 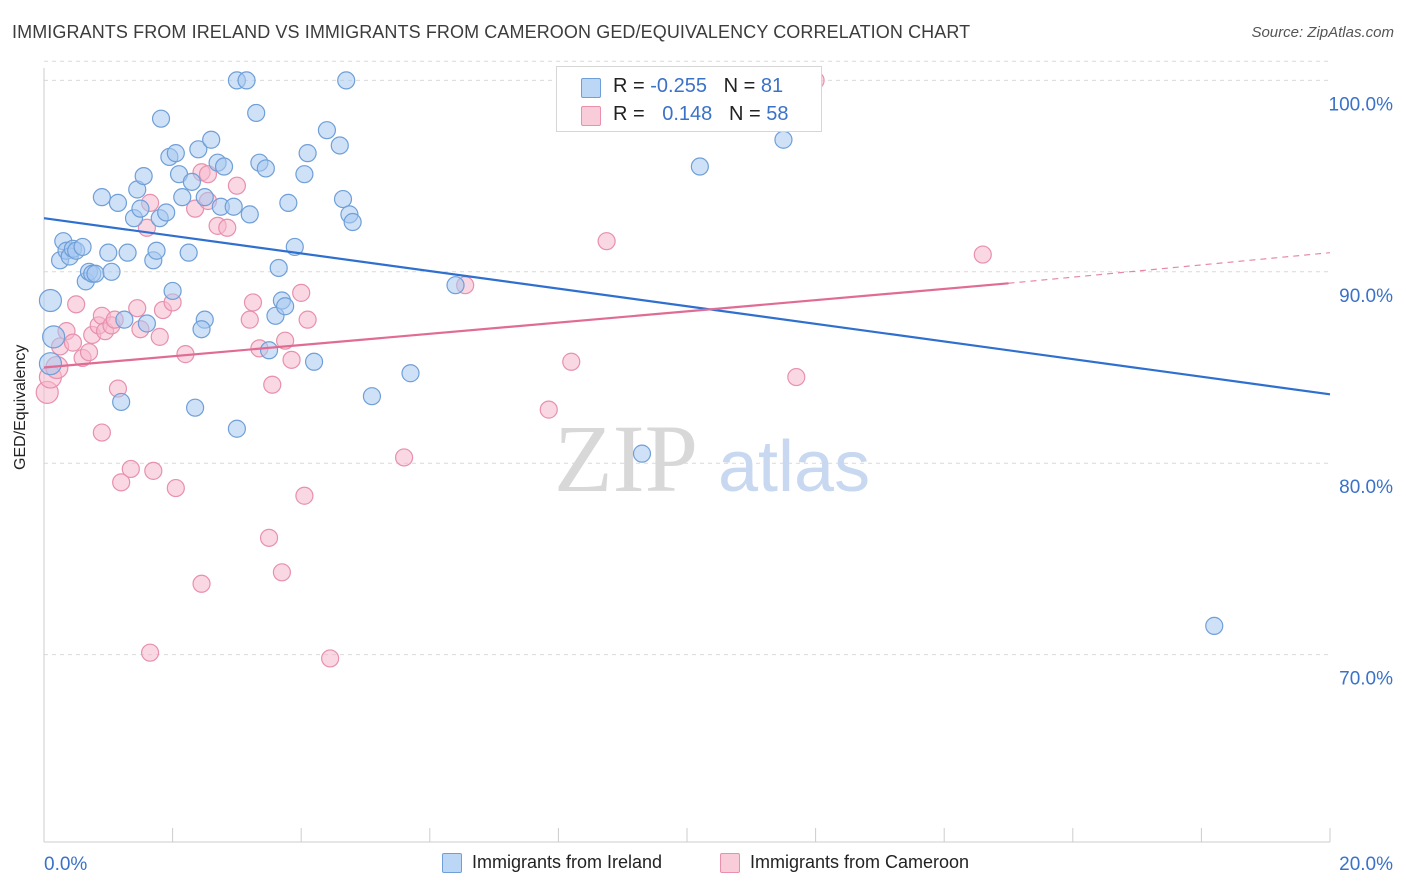 What do you see at coordinates (1366, 679) in the screenshot?
I see `y-tick-label: 70.0%` at bounding box center [1366, 679].